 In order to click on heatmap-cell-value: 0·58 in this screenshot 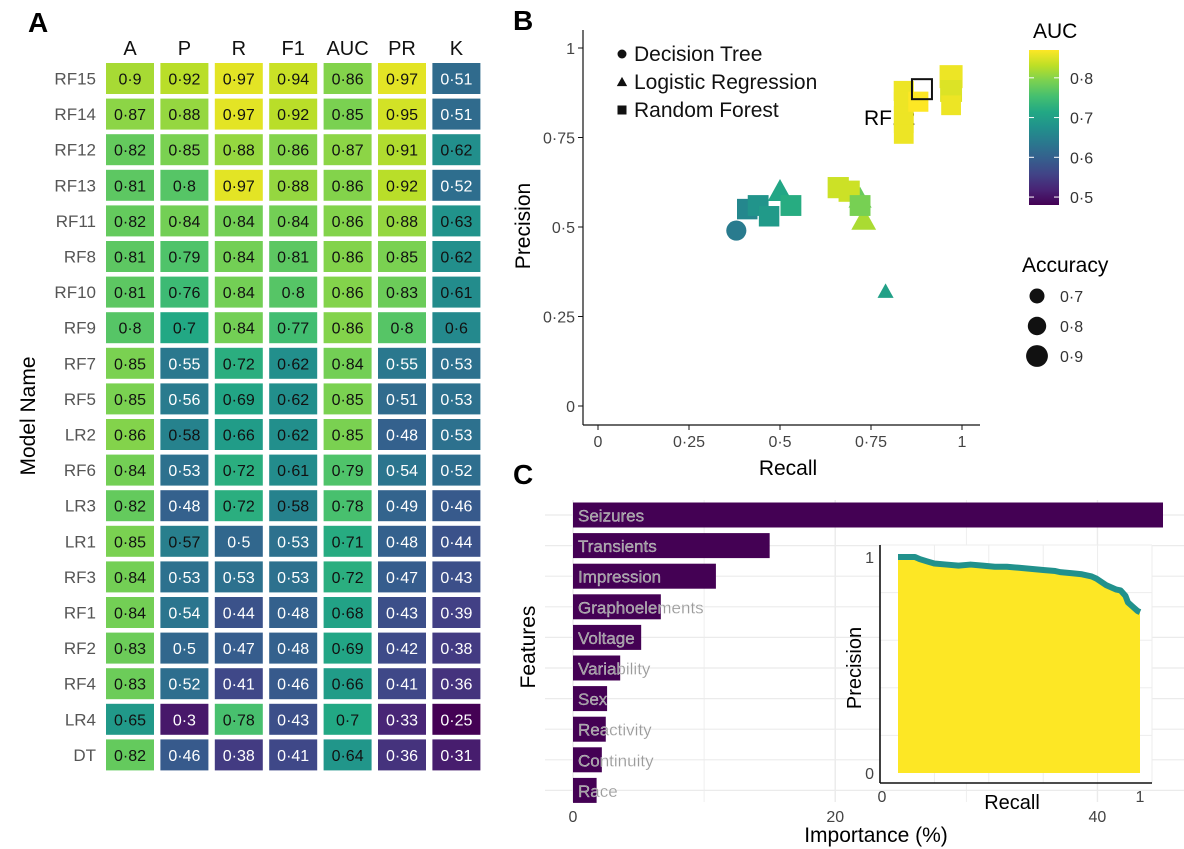, I will do `click(293, 507)`.